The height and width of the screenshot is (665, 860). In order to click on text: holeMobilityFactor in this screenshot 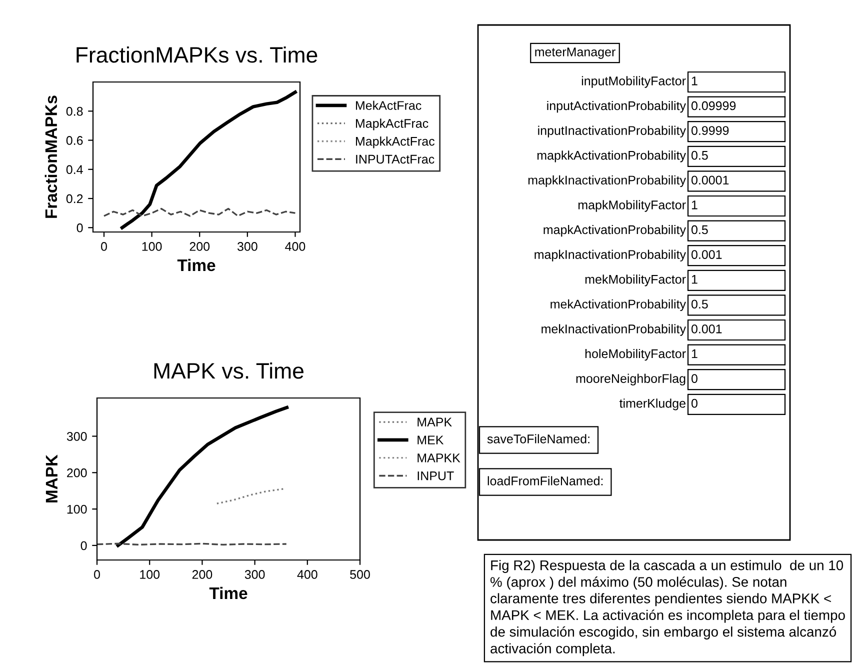, I will do `click(635, 354)`.